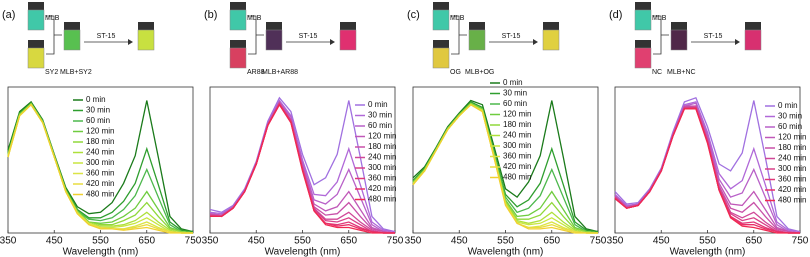  Describe the element at coordinates (210, 15) in the screenshot. I see `panel-label: (b)` at that location.